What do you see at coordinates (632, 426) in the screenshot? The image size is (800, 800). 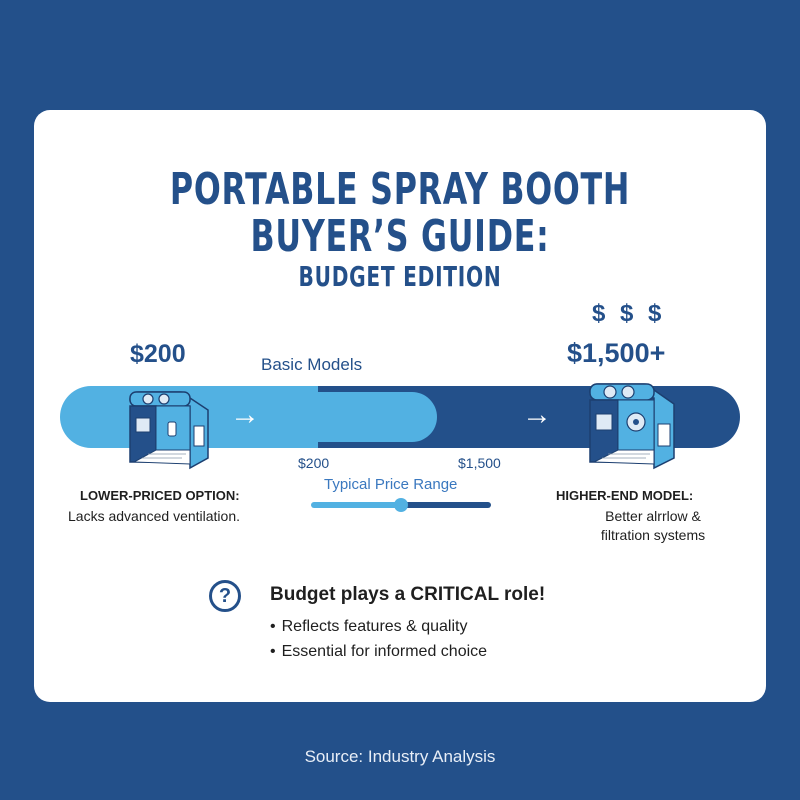 I see `spray-booth-advanced-icon` at bounding box center [632, 426].